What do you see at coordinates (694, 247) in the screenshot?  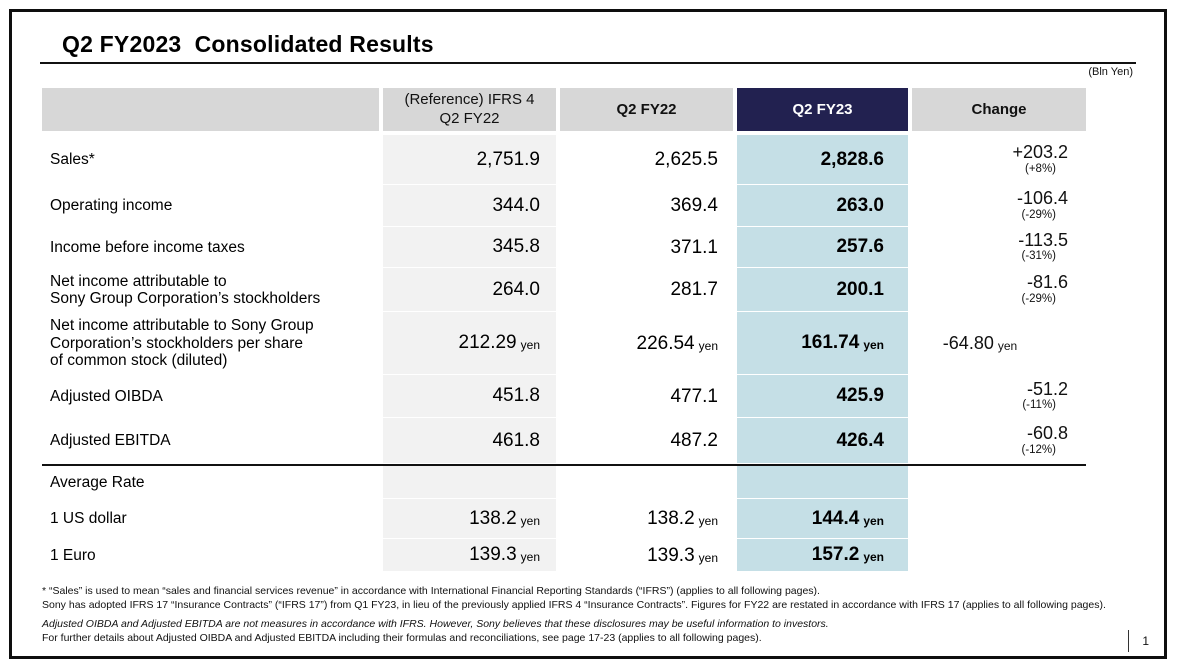 I see `cell-fy22-value: 371.1` at bounding box center [694, 247].